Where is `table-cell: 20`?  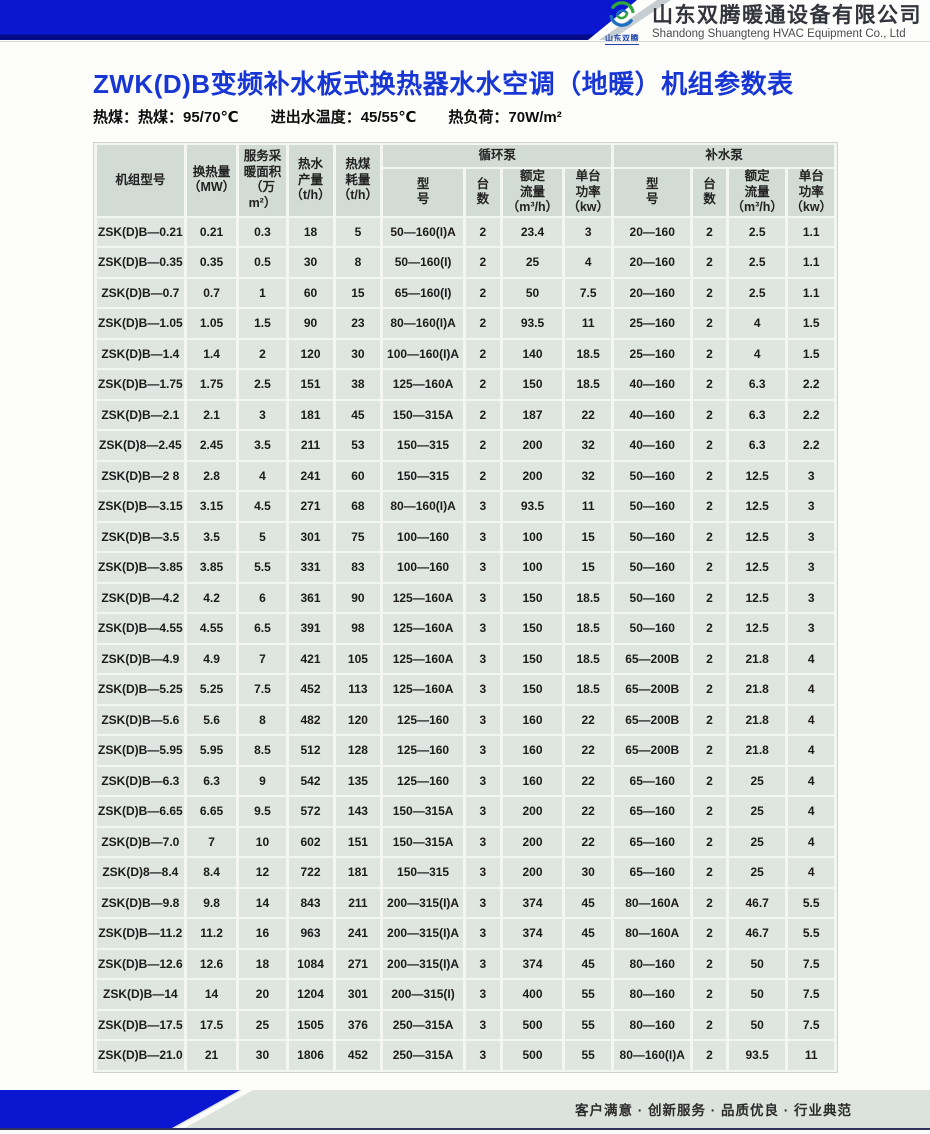 table-cell: 20 is located at coordinates (262, 994).